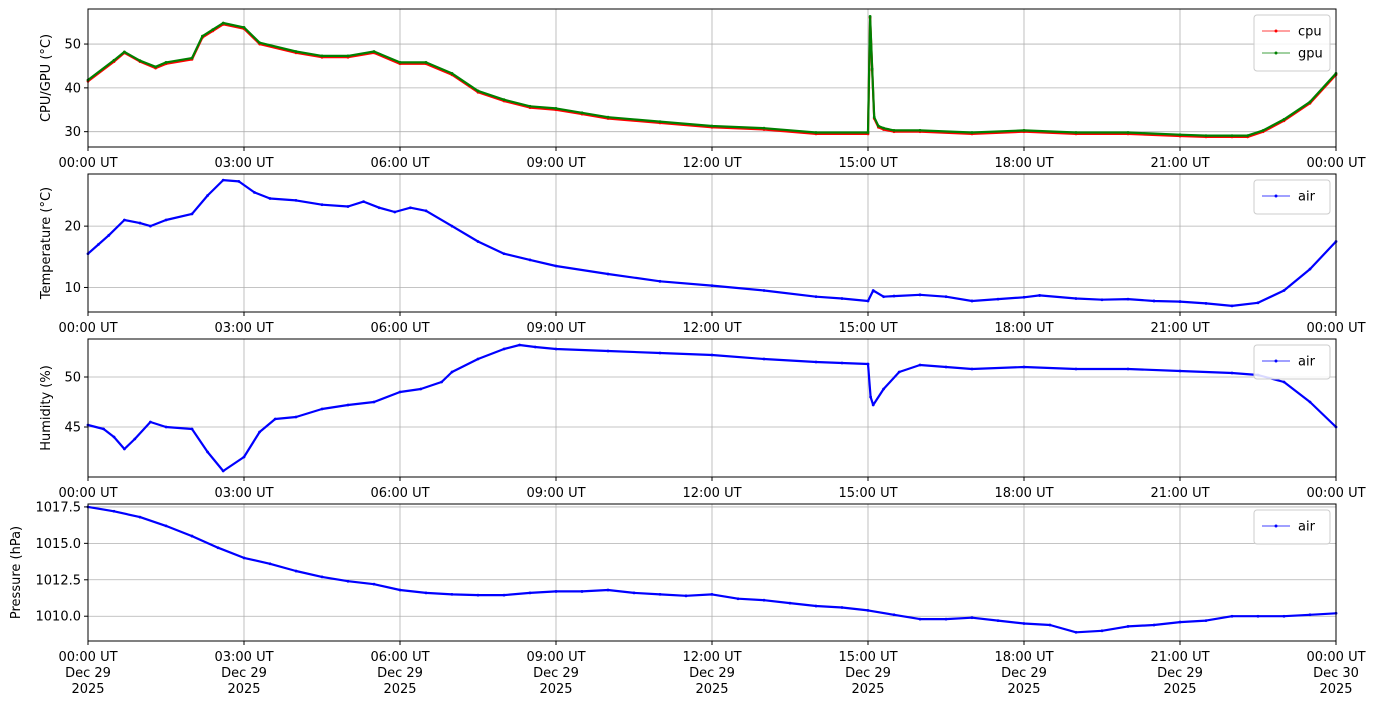  What do you see at coordinates (1310, 54) in the screenshot?
I see `legend-label: gpu` at bounding box center [1310, 54].